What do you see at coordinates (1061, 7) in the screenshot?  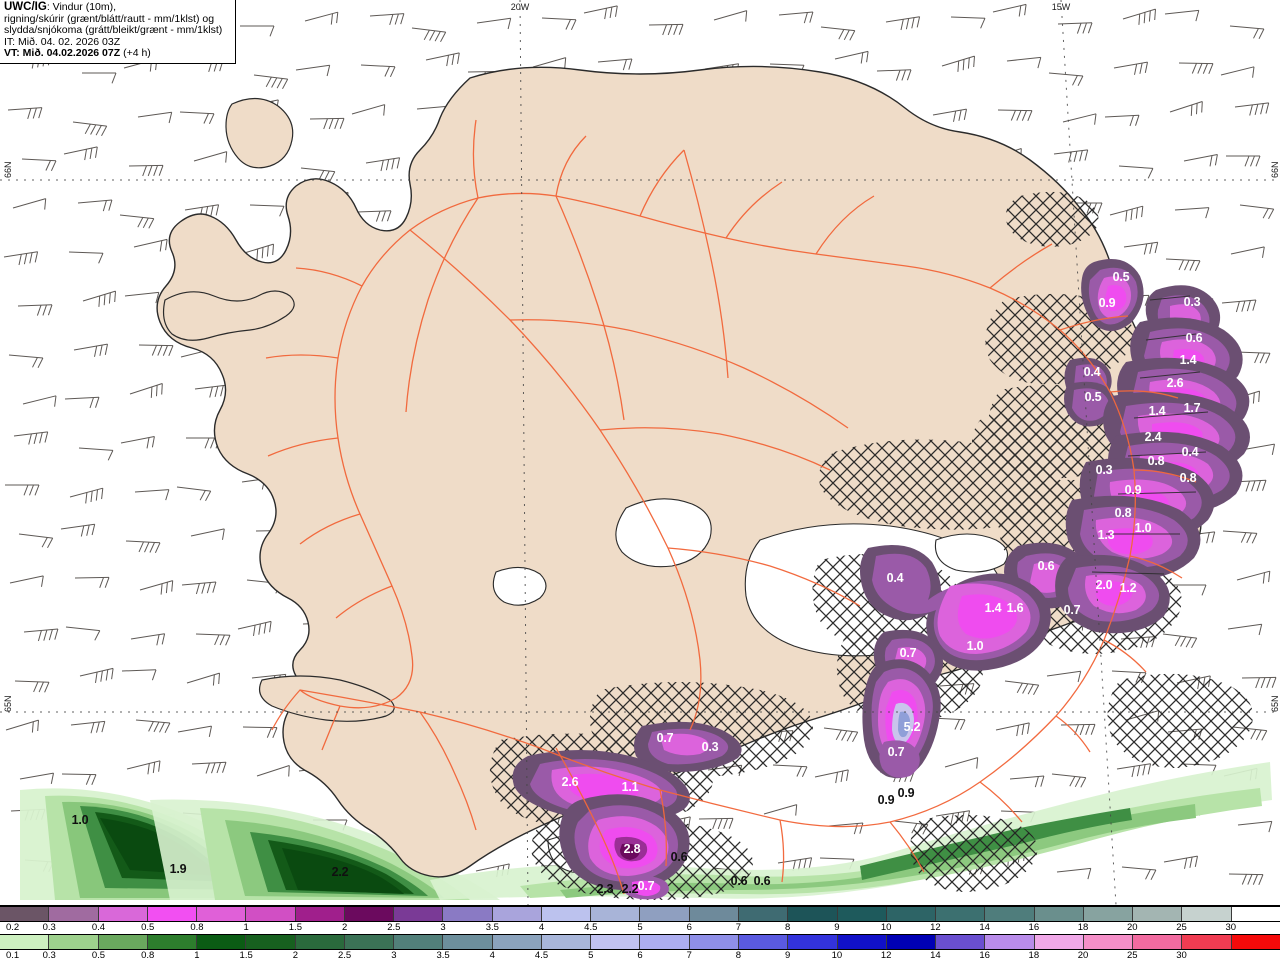 I see `lon-label-1: 15W` at bounding box center [1061, 7].